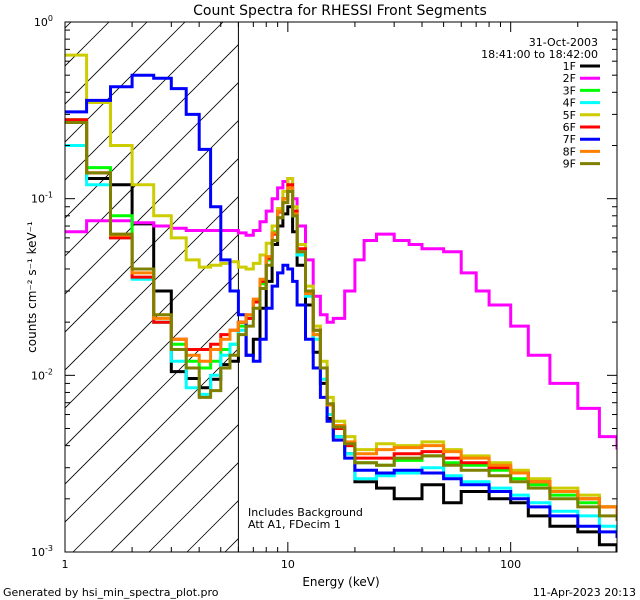 This screenshot has height=600, width=640. What do you see at coordinates (340, 11) in the screenshot?
I see `chart-title: Count Spectra for RHESSI Front Segments` at bounding box center [340, 11].